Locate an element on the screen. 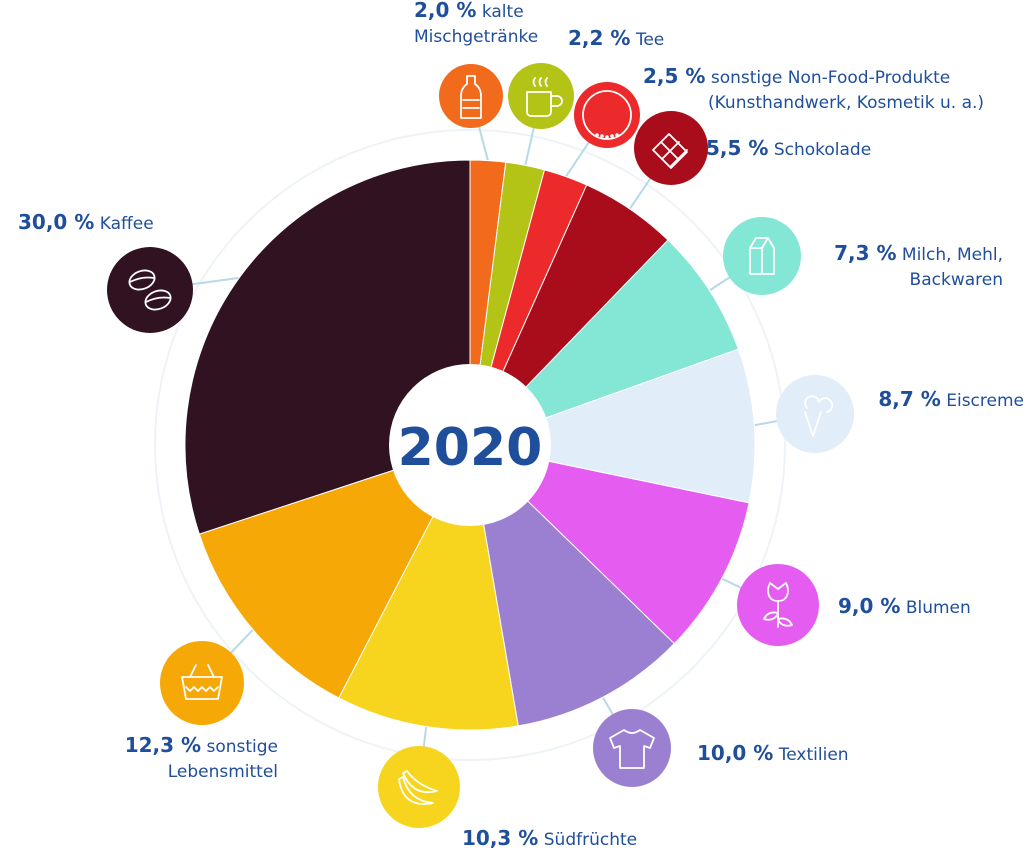  slice-category-label-line2: Mischgetränke is located at coordinates (476, 37).